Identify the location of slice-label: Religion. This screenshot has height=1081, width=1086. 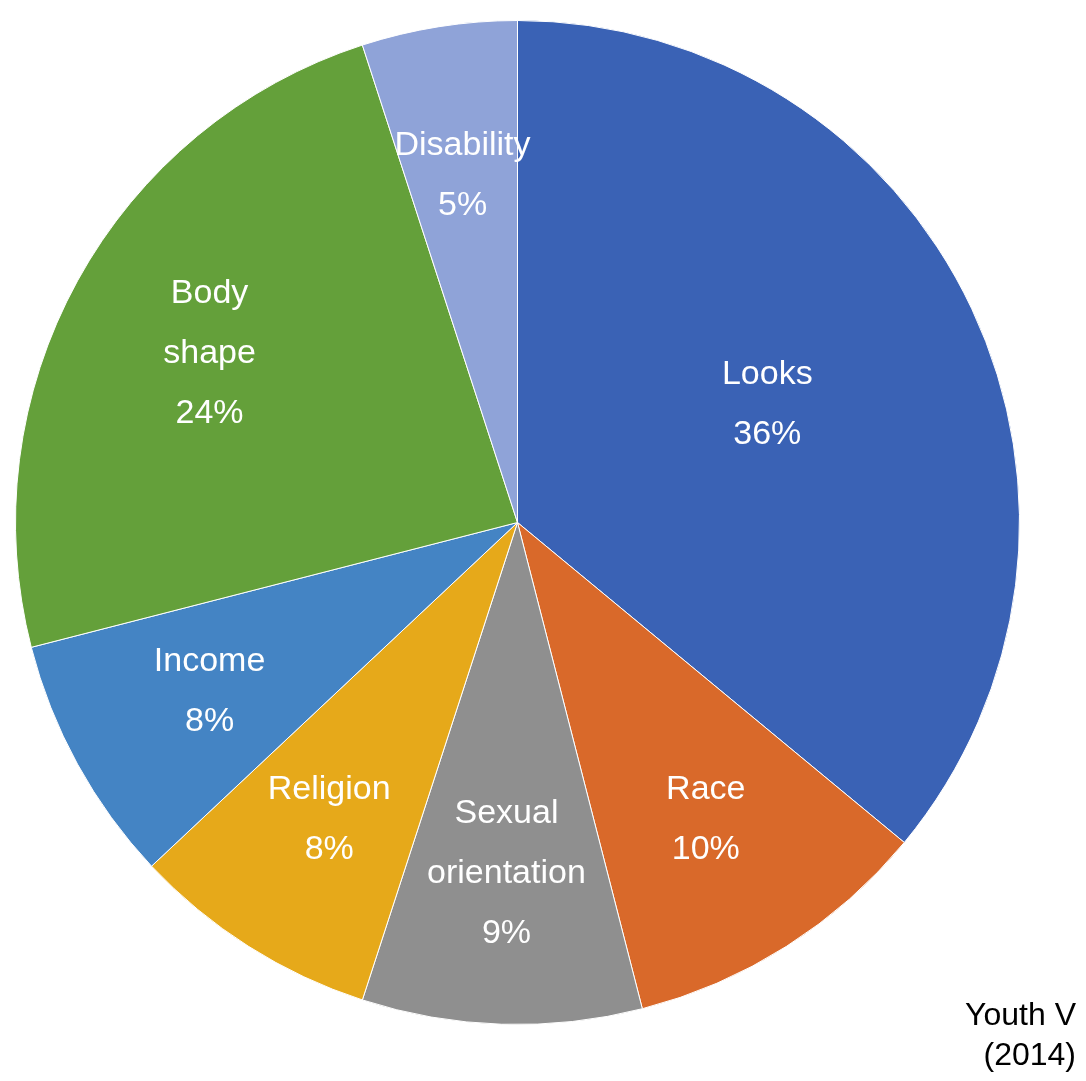
(329, 786).